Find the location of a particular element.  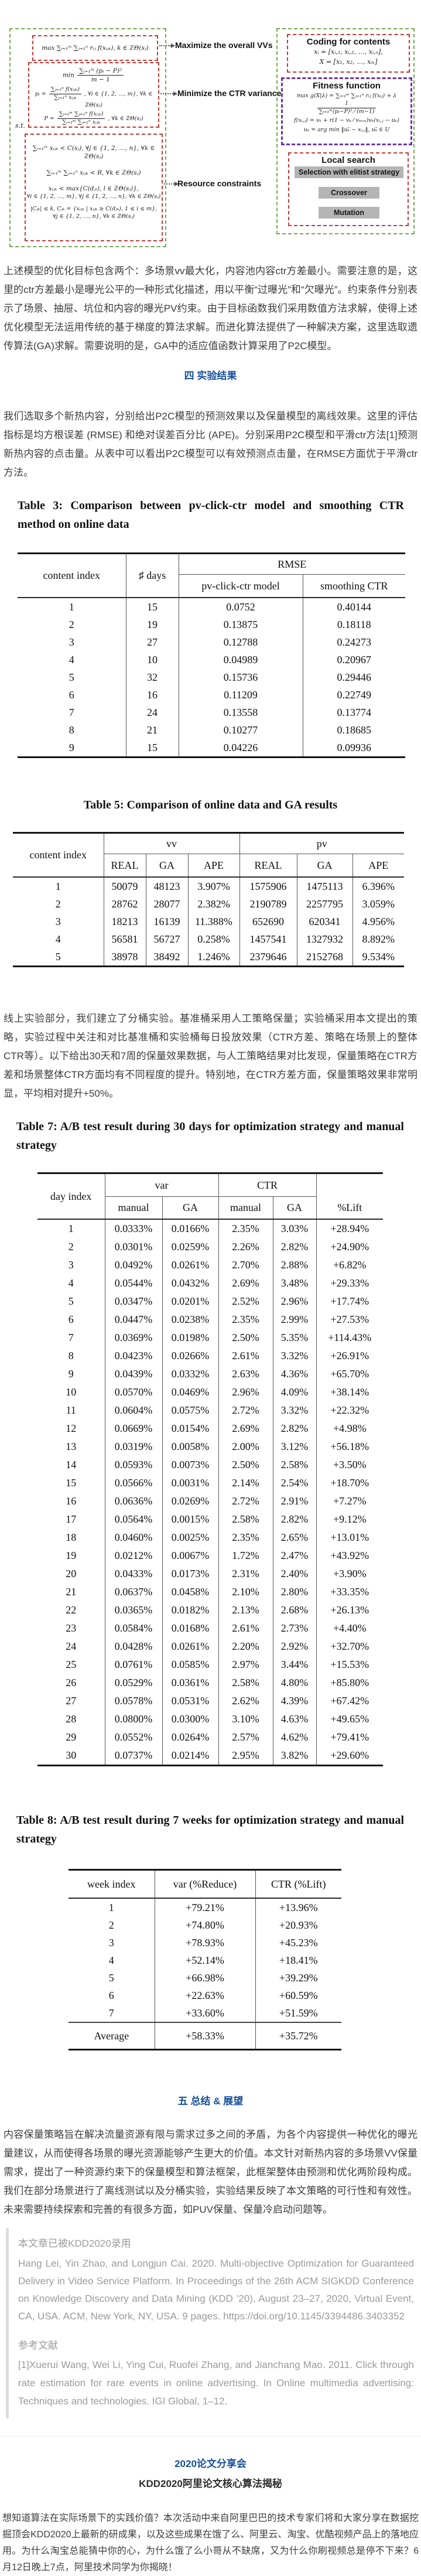

table-cell: 1457541 is located at coordinates (268, 939).